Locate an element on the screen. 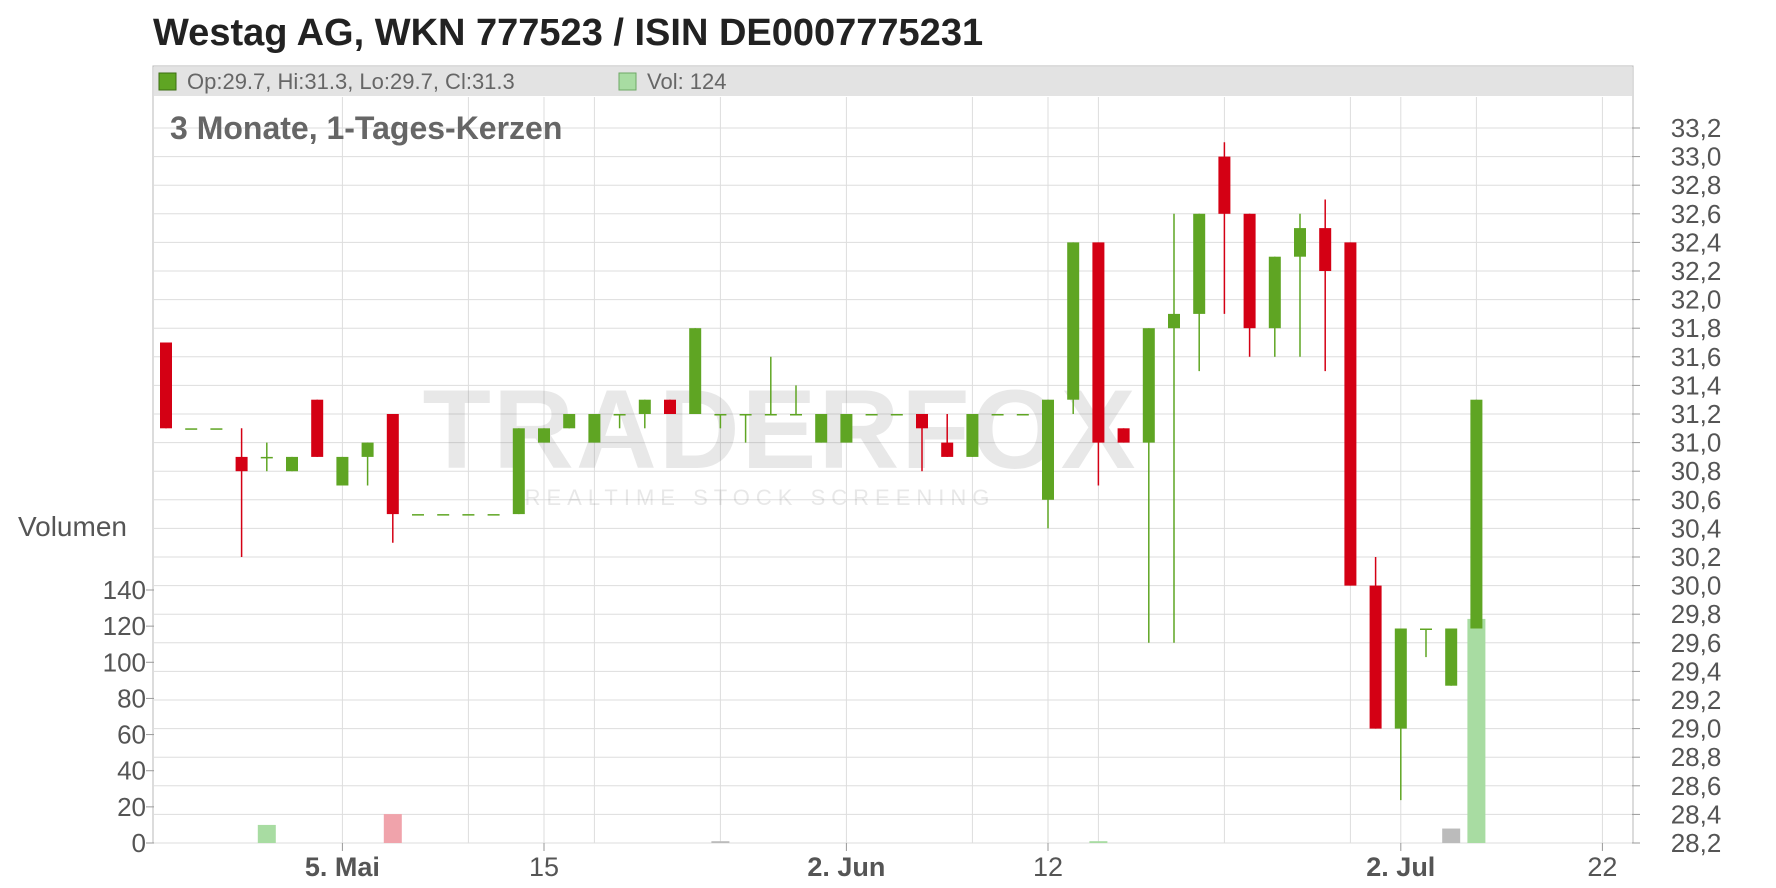 This screenshot has height=888, width=1776. price-tick-label: 29,4 is located at coordinates (1696, 671).